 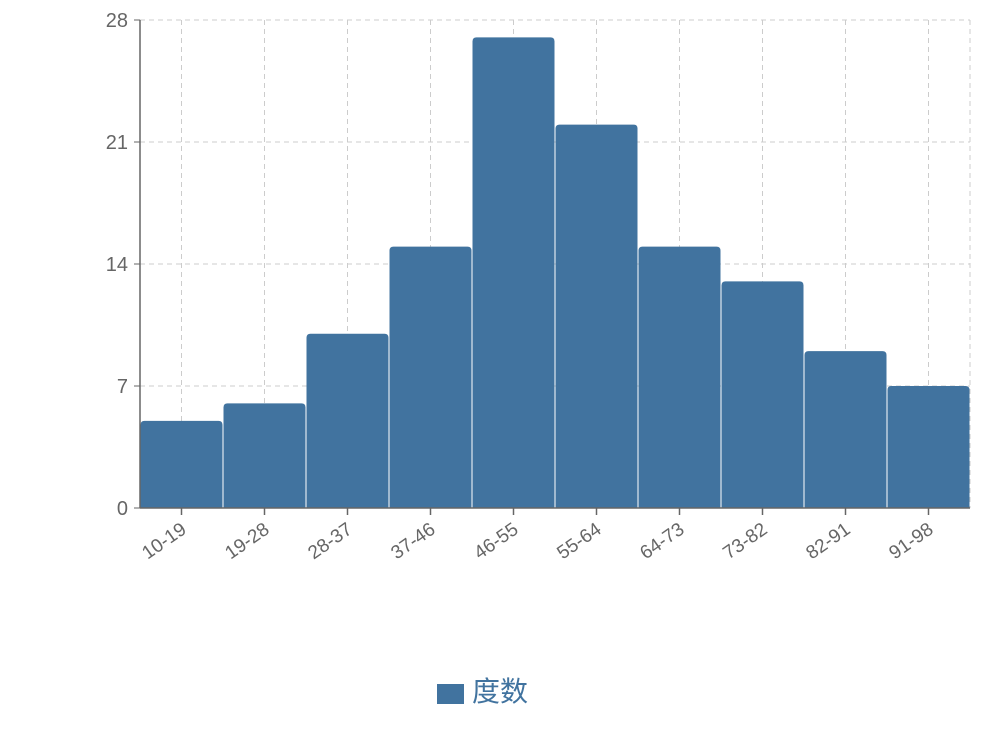 What do you see at coordinates (165, 541) in the screenshot?
I see `x-tick-label: 10-19` at bounding box center [165, 541].